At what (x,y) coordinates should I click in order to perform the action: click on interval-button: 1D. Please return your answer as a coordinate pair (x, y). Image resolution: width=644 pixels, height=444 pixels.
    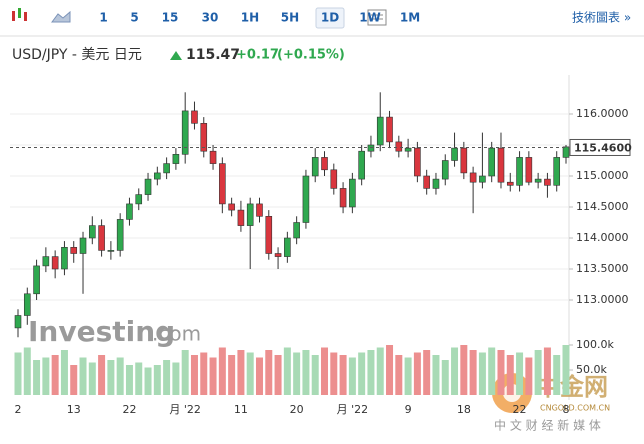
    Looking at the image, I should click on (330, 18).